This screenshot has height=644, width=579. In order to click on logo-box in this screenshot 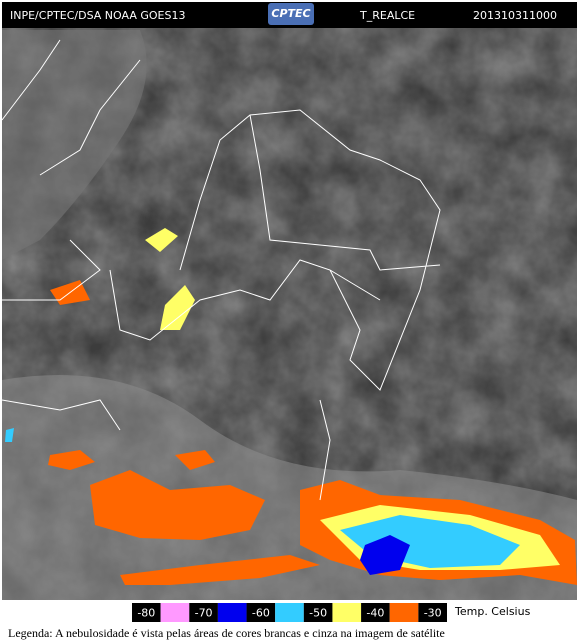, I will do `click(291, 14)`.